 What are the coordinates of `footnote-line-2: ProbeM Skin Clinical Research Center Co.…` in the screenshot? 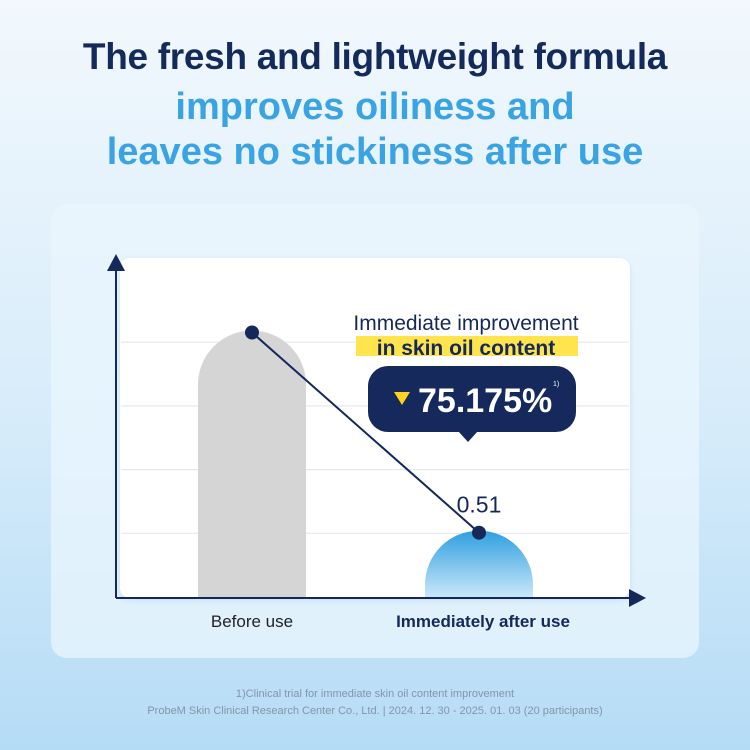 It's located at (375, 711).